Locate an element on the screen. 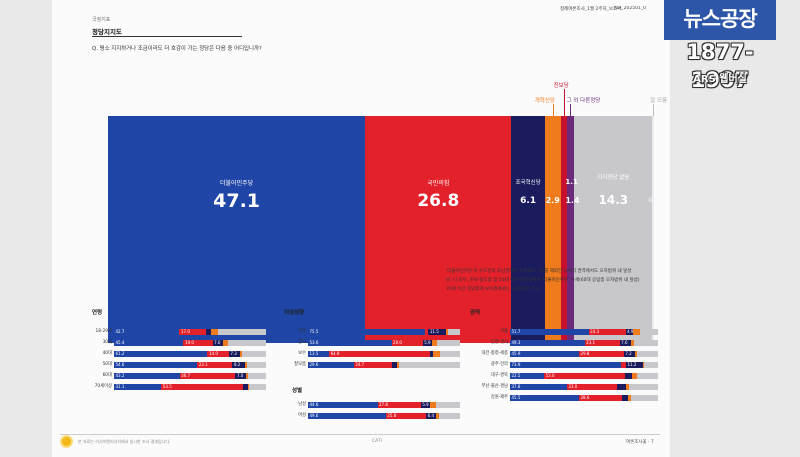 This screenshot has width=800, height=457. row-label: 30대 is located at coordinates (107, 342).